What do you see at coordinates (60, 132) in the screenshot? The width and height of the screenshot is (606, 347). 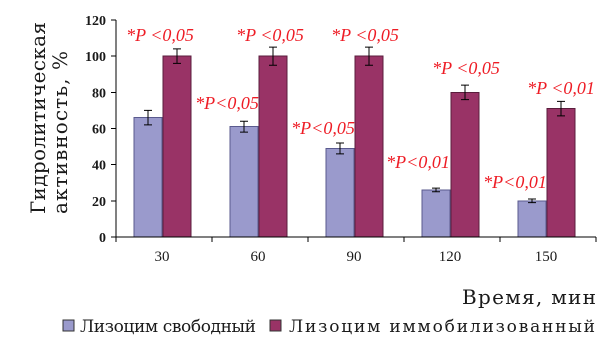 I see `y-axis-title-line-2: активность, %` at bounding box center [60, 132].